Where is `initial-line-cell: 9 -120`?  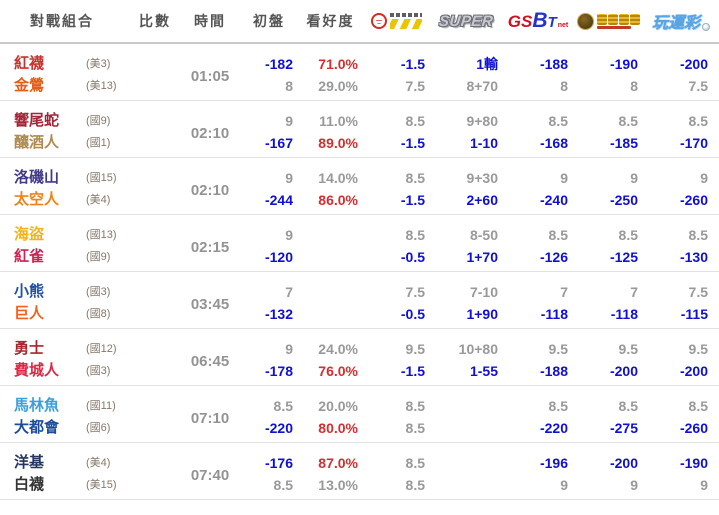 initial-line-cell: 9 -120 is located at coordinates (269, 243).